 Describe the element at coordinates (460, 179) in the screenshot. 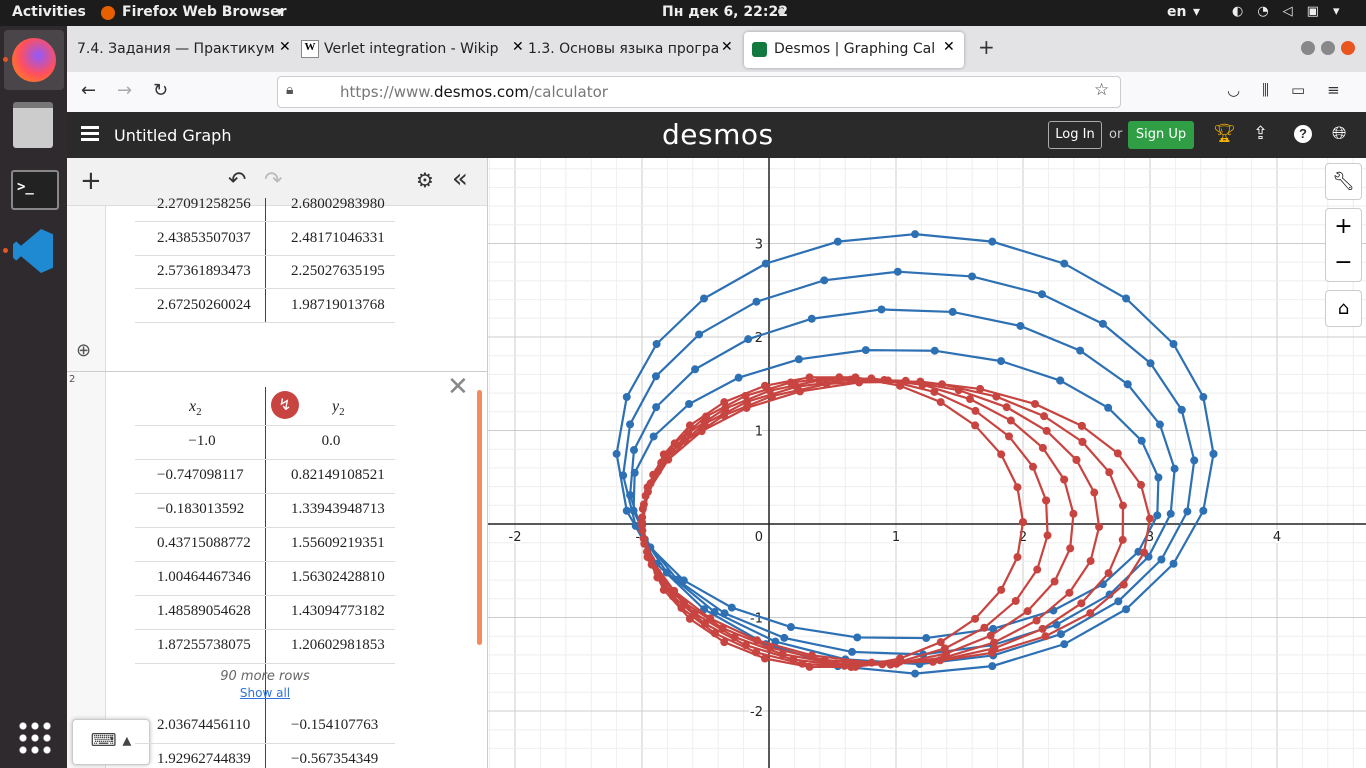

I see `collapse: «` at that location.